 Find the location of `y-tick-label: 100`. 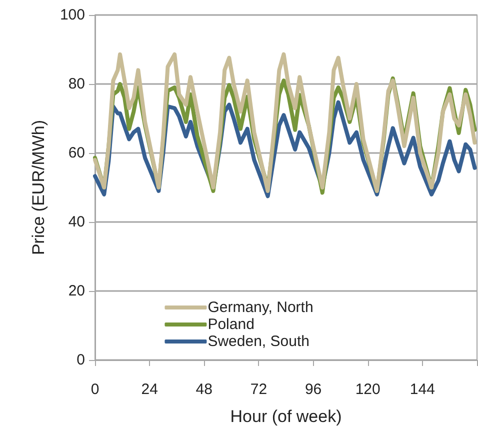

y-tick-label: 100 is located at coordinates (72, 15).